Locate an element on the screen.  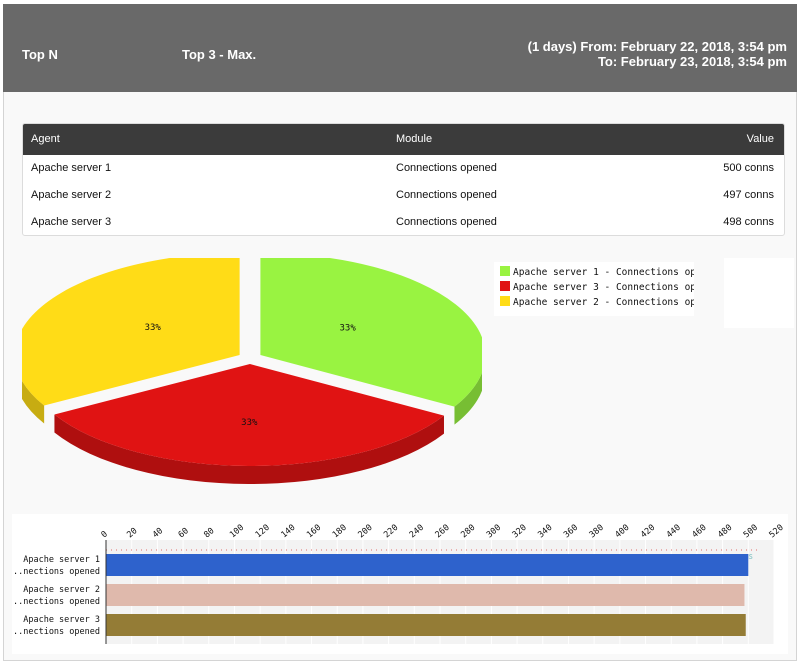
x-tick-label: 320 is located at coordinates (520, 532).